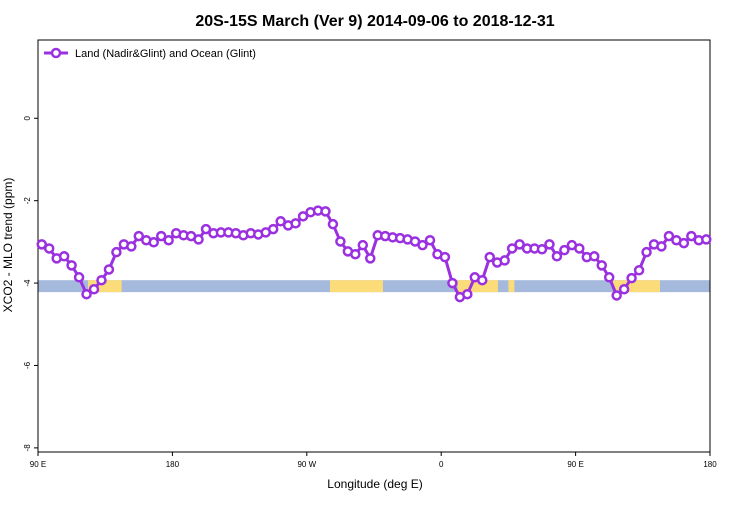 The image size is (750, 505). What do you see at coordinates (27, 283) in the screenshot?
I see `y-tick-label: -4` at bounding box center [27, 283].